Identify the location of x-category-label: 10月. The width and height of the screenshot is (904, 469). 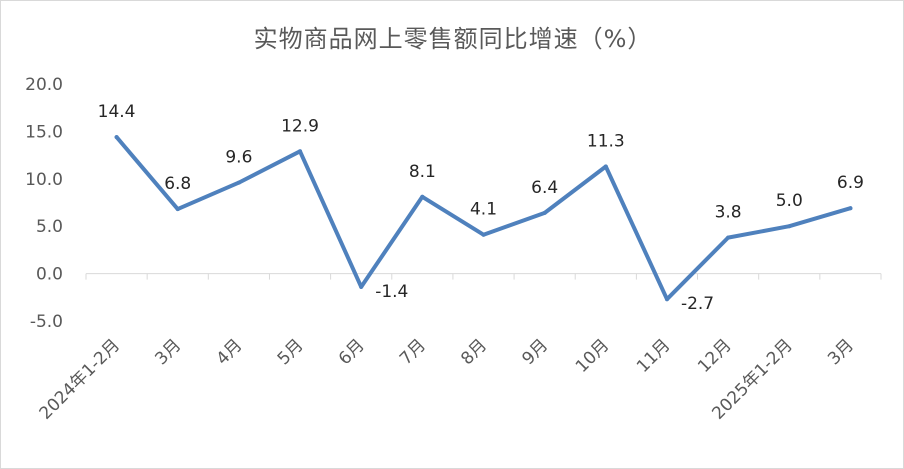
(592, 355).